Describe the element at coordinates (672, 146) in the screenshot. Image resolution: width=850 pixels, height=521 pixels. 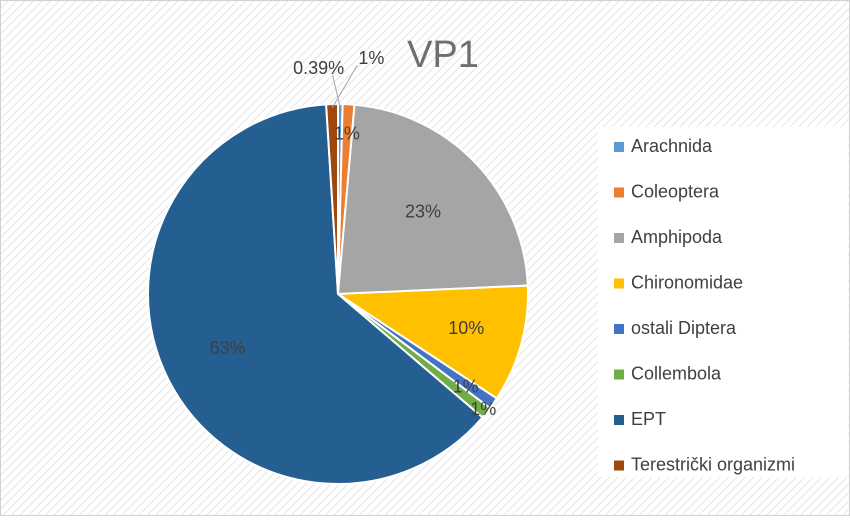
I see `legend-label: Arachnida` at that location.